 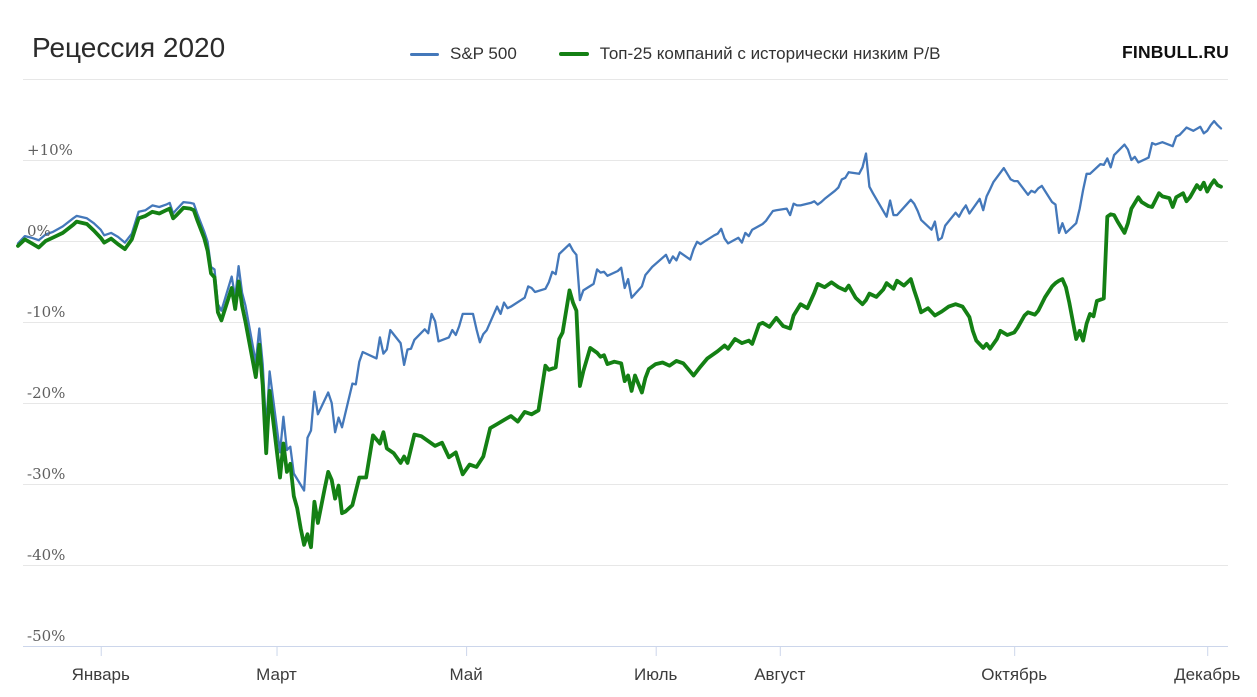 I want to click on top25-line-swatch-icon, so click(x=573, y=54).